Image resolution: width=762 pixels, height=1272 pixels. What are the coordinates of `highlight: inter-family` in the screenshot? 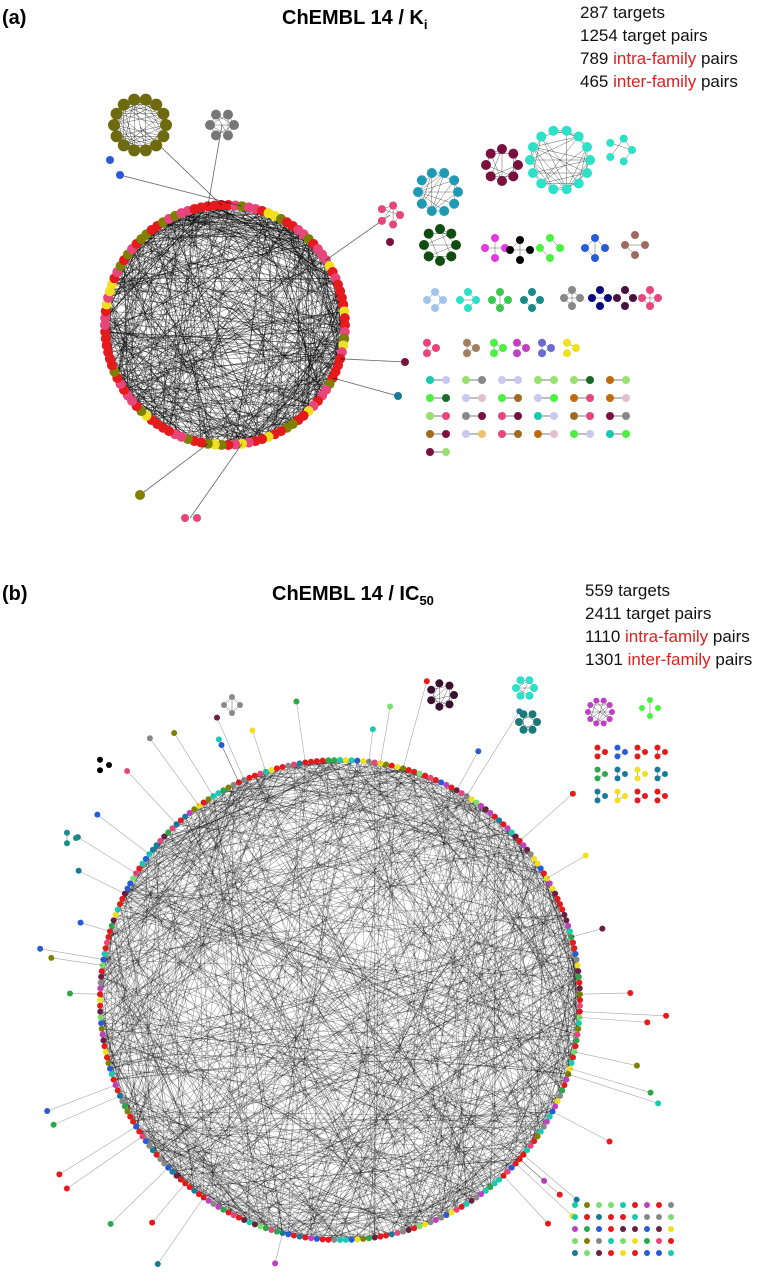 It's located at (670, 659).